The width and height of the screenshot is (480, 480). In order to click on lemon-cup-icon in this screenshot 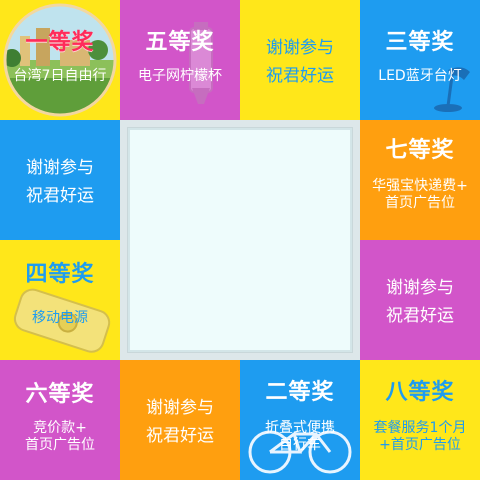, I will do `click(201, 63)`.